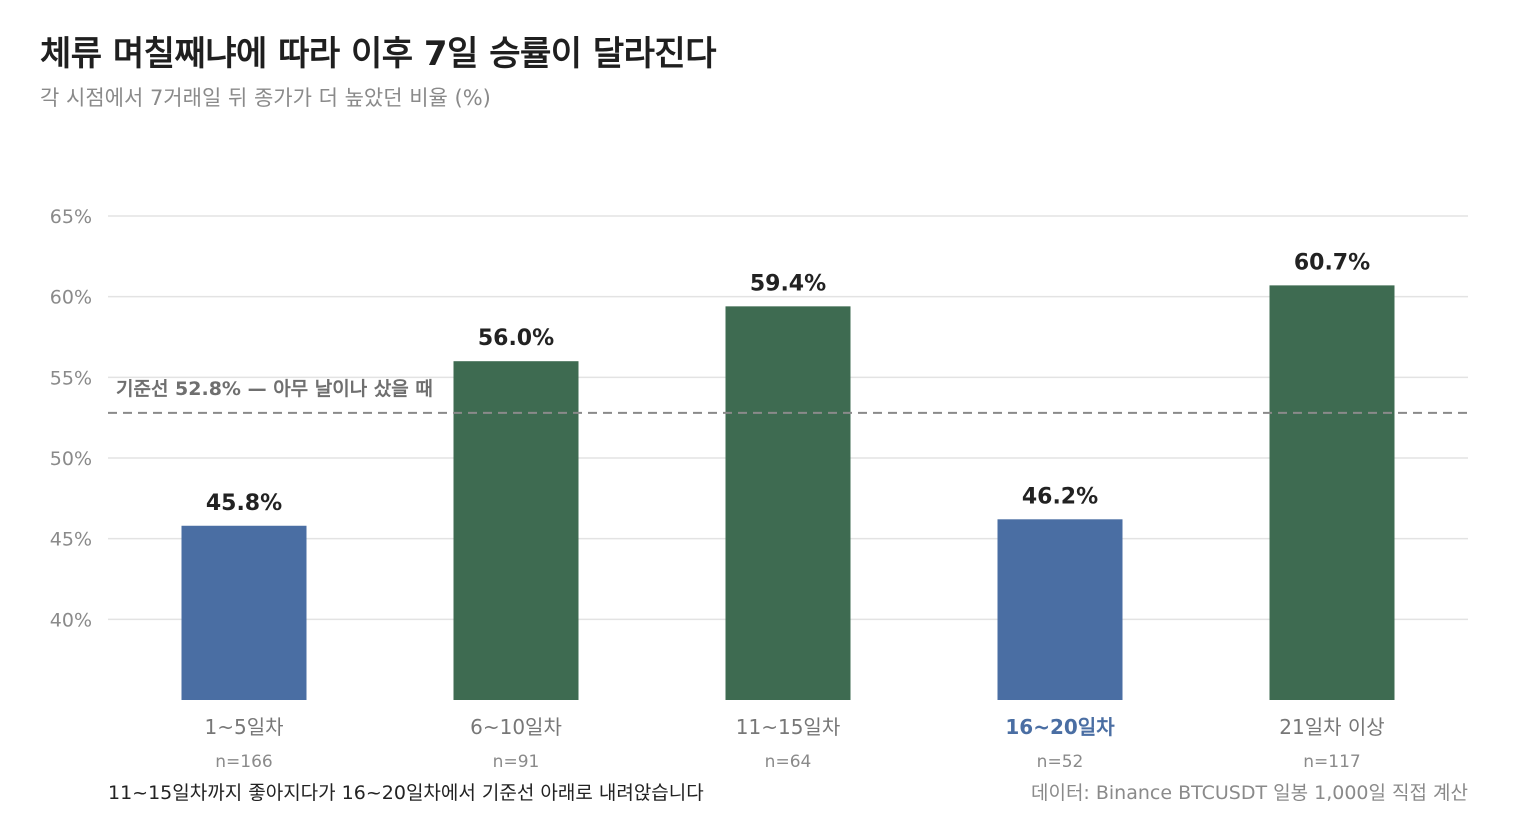 This screenshot has width=1520, height=820. Describe the element at coordinates (406, 793) in the screenshot. I see `footnote-left: 11~15일차까지 좋아지다가 16~20일차에서 기준선 아래로 내려앉습니다` at that location.